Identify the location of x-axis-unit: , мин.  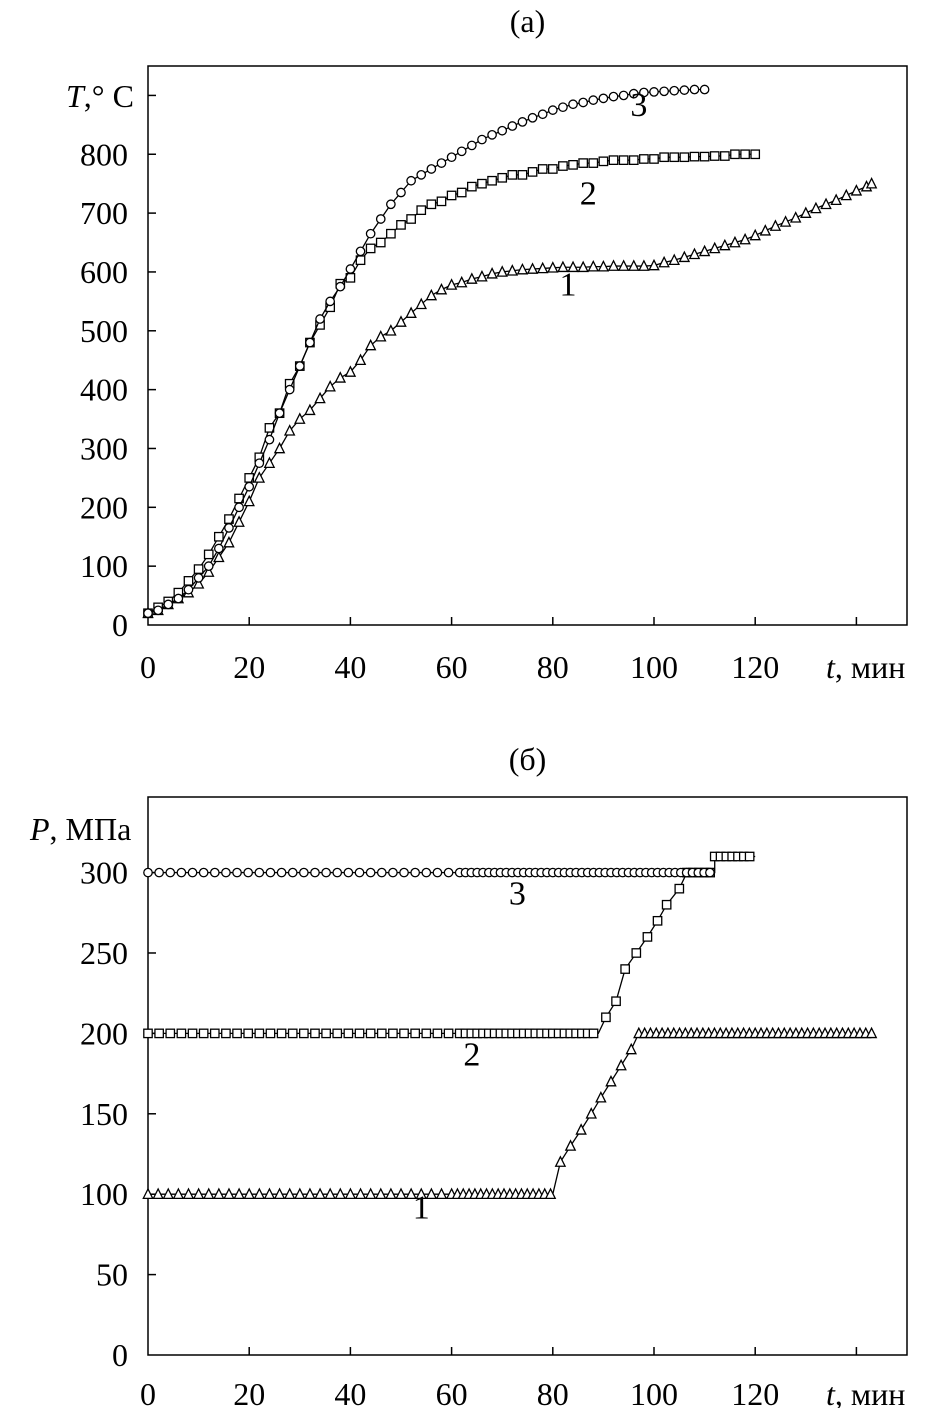
(870, 667).